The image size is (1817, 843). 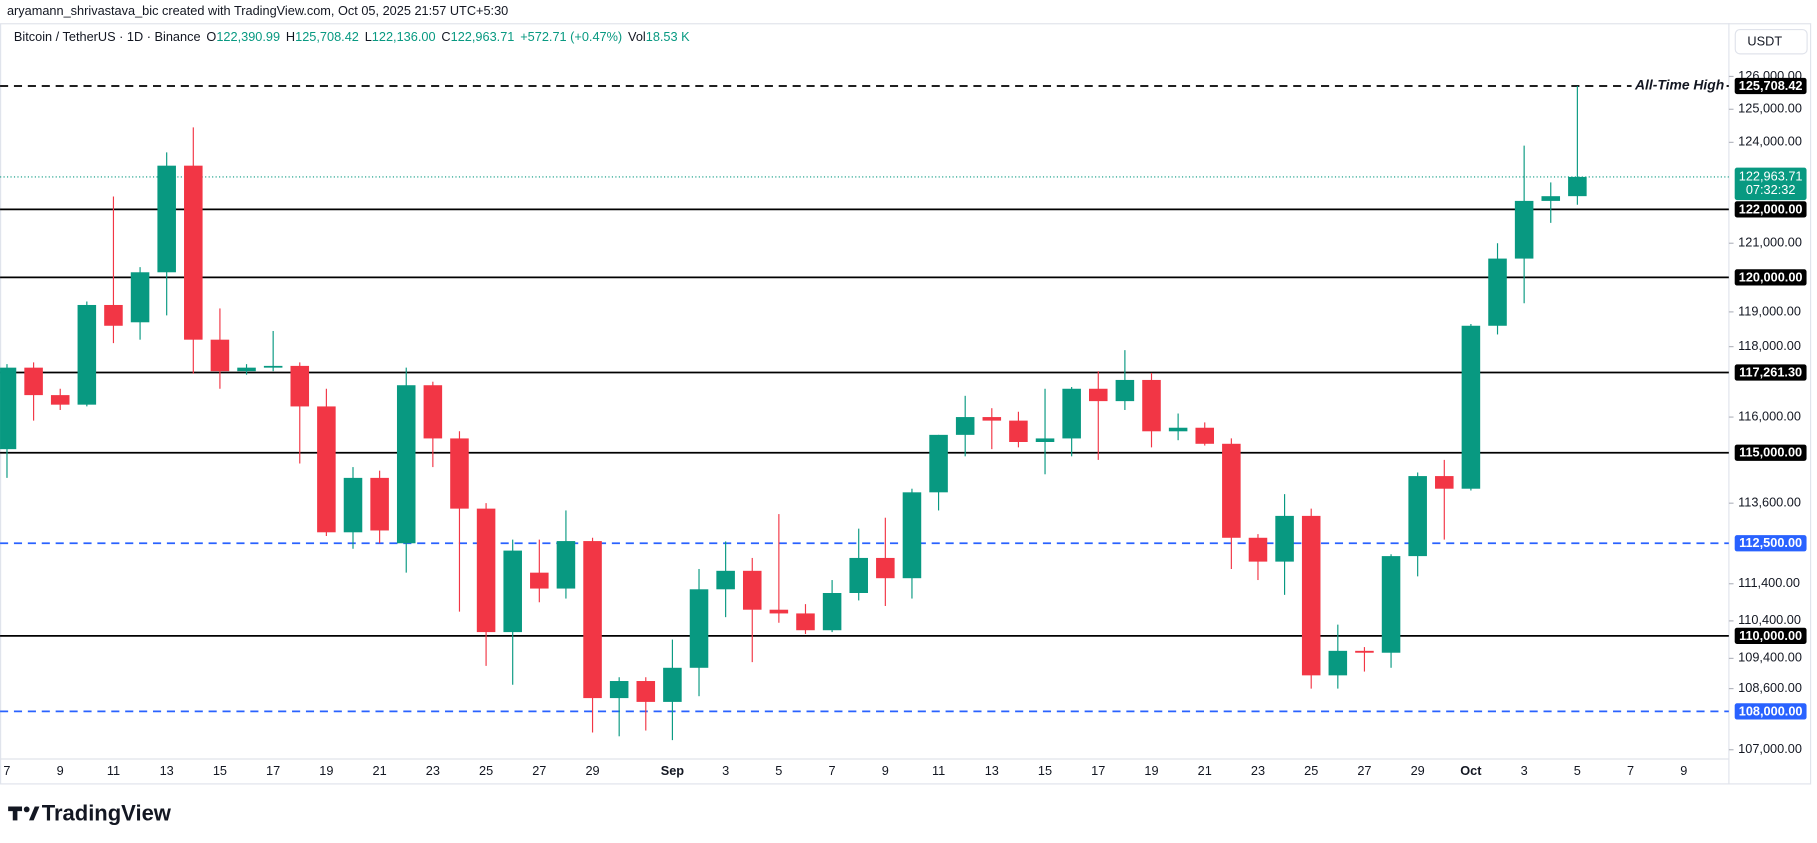 I want to click on legend-change: +572.71 (+0.47%), so click(x=571, y=37).